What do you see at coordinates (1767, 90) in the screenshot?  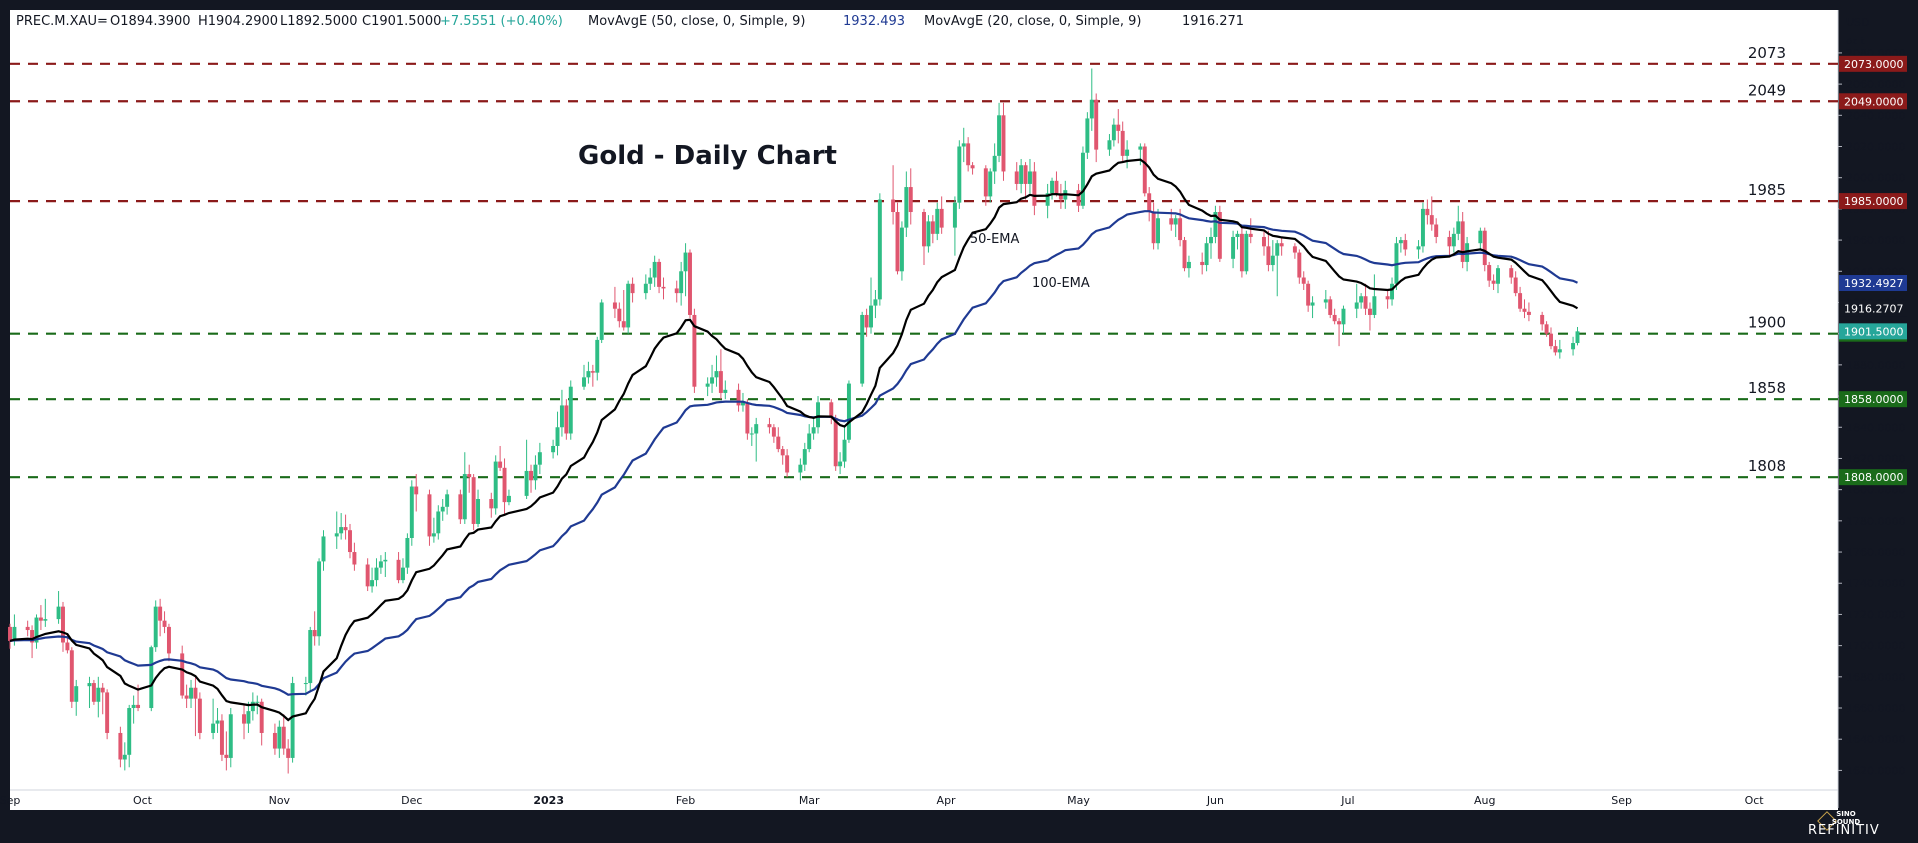 I see `level-label: 2049` at bounding box center [1767, 90].